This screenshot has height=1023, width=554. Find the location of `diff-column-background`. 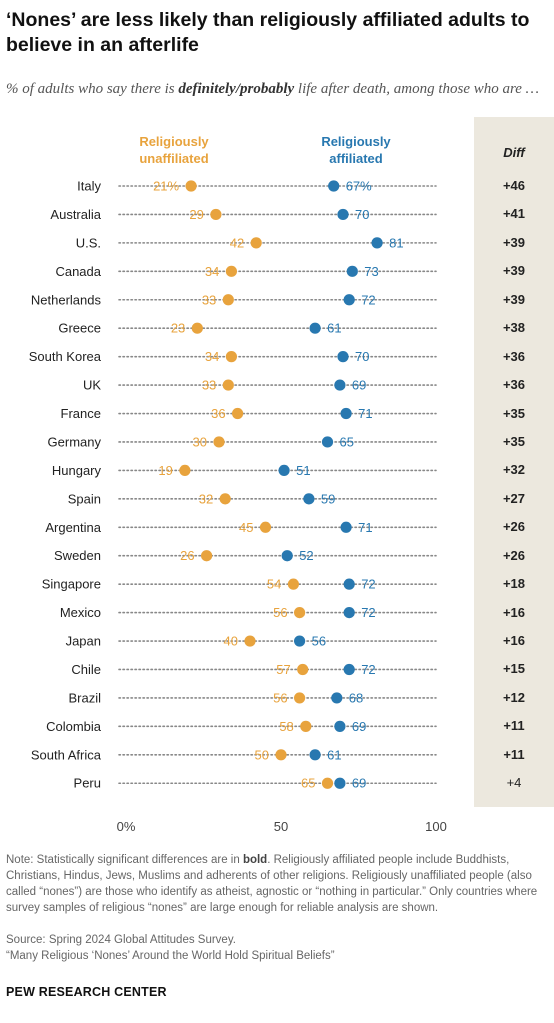

diff-column-background is located at coordinates (514, 462).